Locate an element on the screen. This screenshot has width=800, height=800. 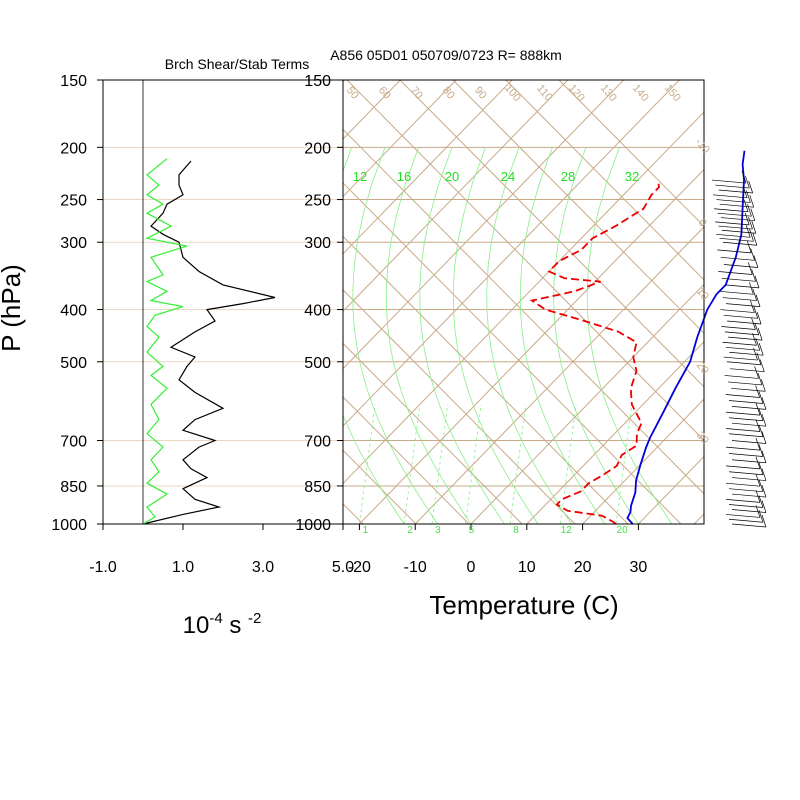
skewt-xtick-label-30: 30 is located at coordinates (639, 567).